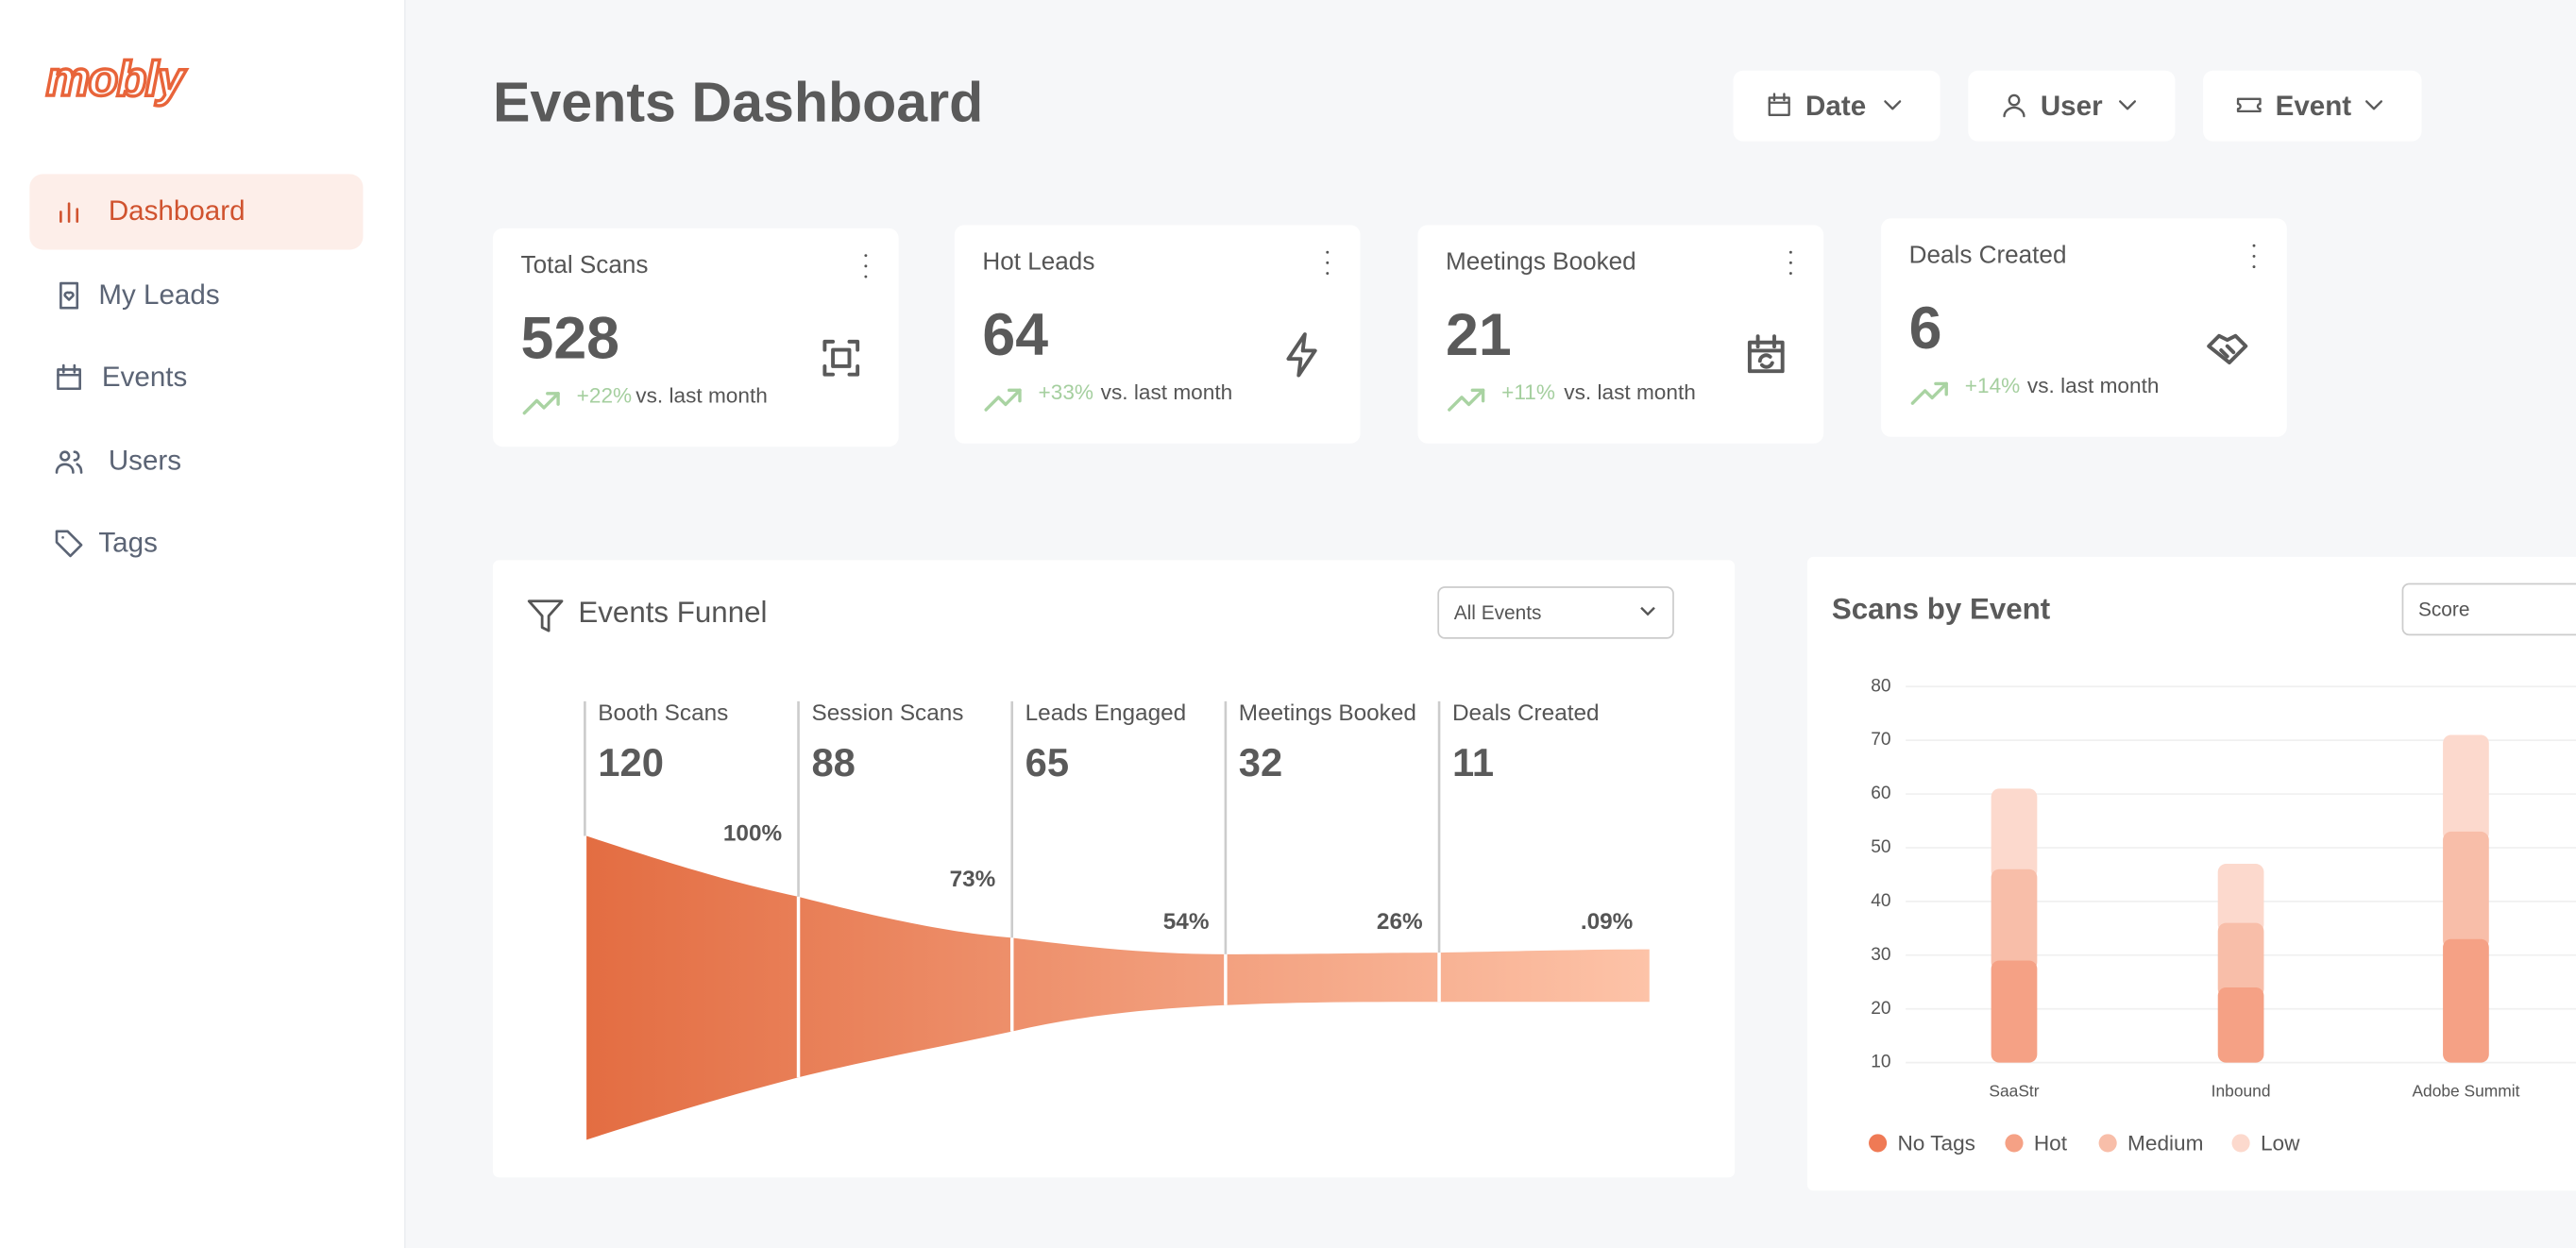 The height and width of the screenshot is (1248, 2576). Describe the element at coordinates (115, 80) in the screenshot. I see `logo: mobly` at that location.